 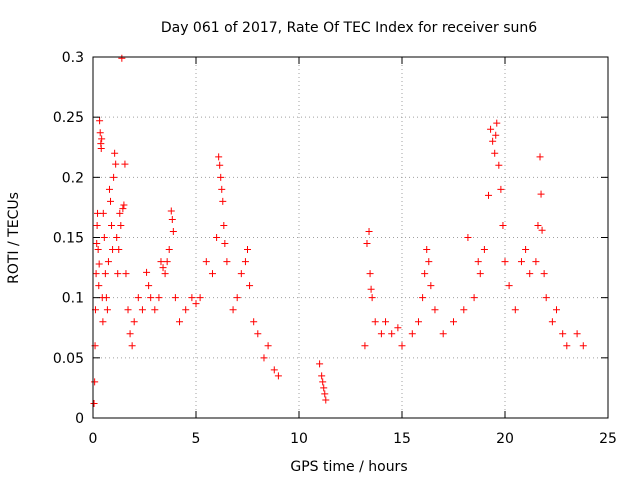 What do you see at coordinates (79, 419) in the screenshot?
I see `y-tick-label: 0` at bounding box center [79, 419].